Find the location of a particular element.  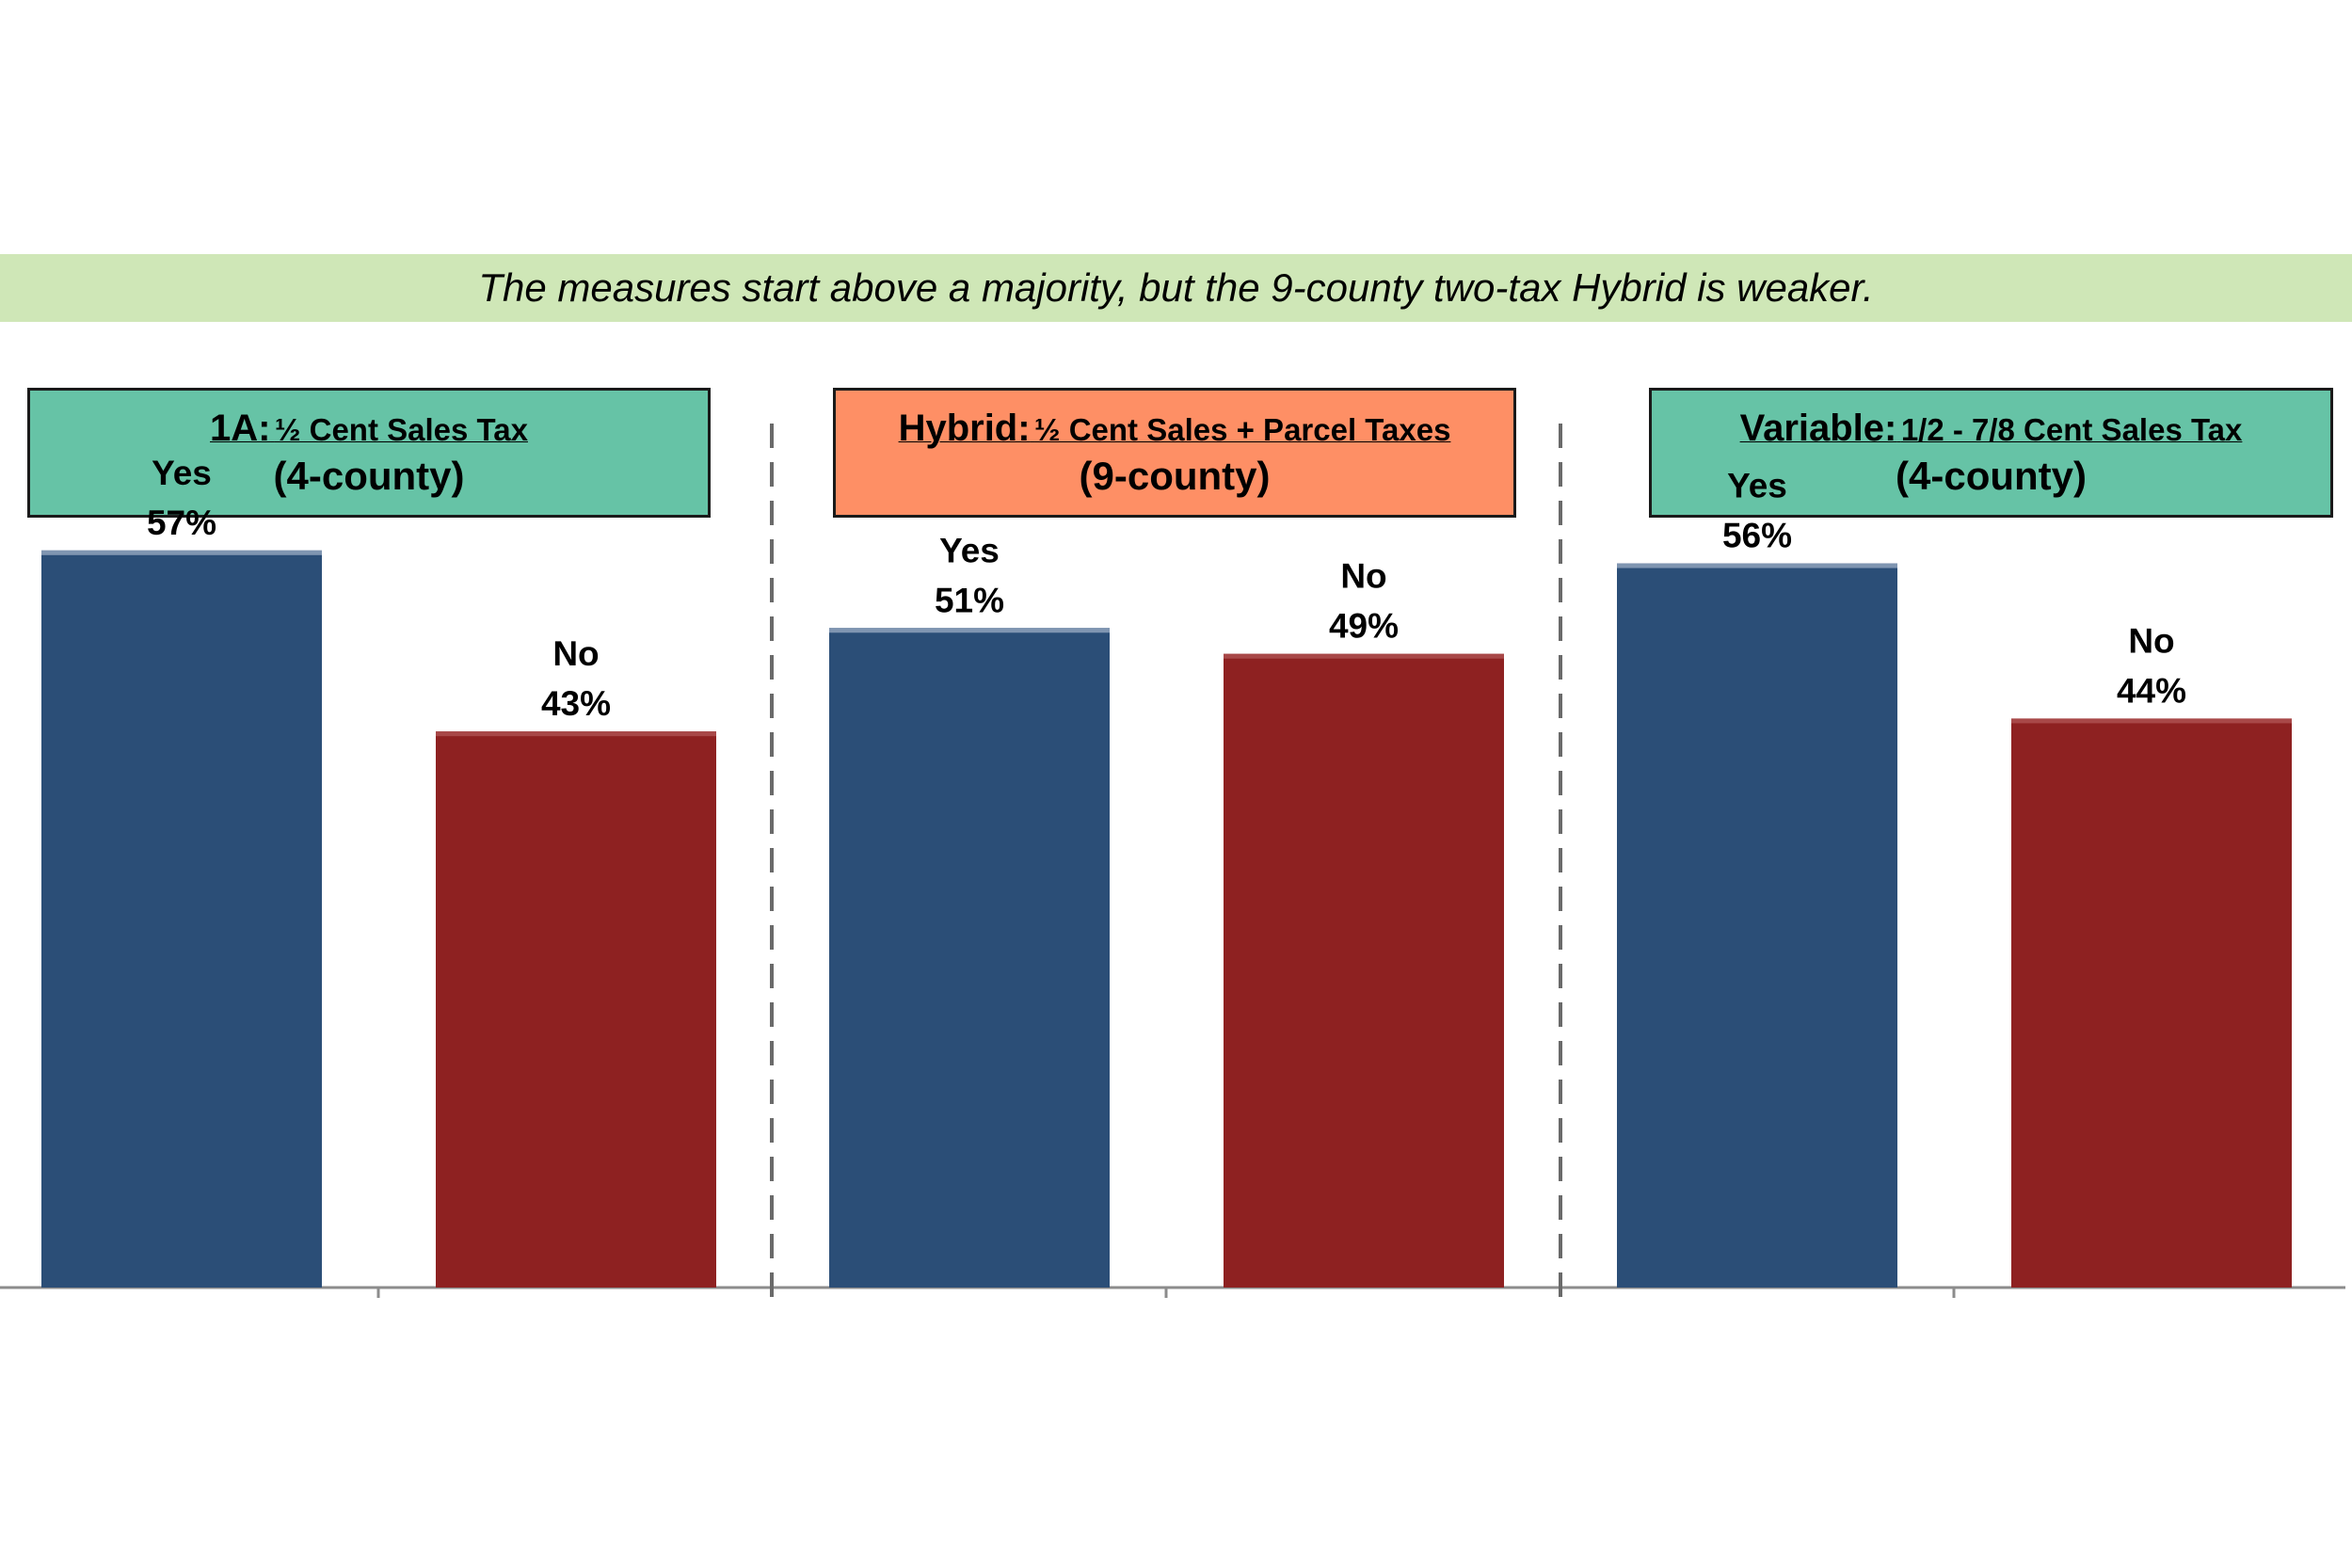

panel-title-sub: 1/2 - 7/8 Cent Sales Tax is located at coordinates (2071, 429).